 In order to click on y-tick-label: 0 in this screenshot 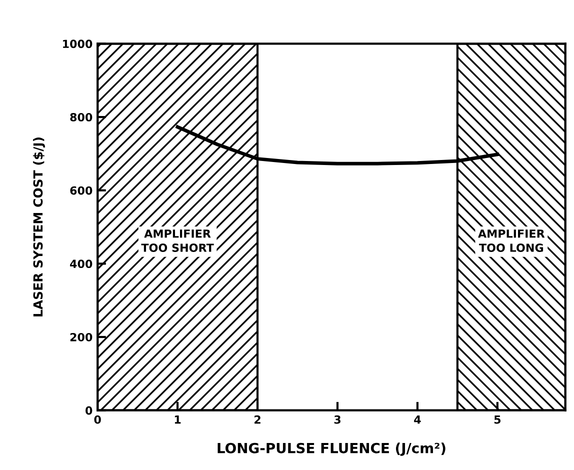, I will do `click(89, 410)`.